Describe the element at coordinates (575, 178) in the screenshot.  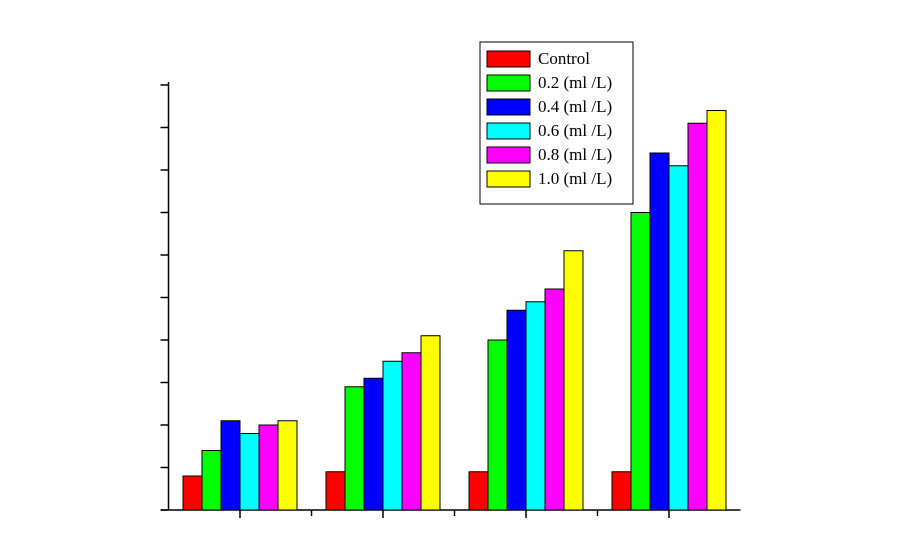
I see `legend-label: 1.0 (ml /L)` at that location.